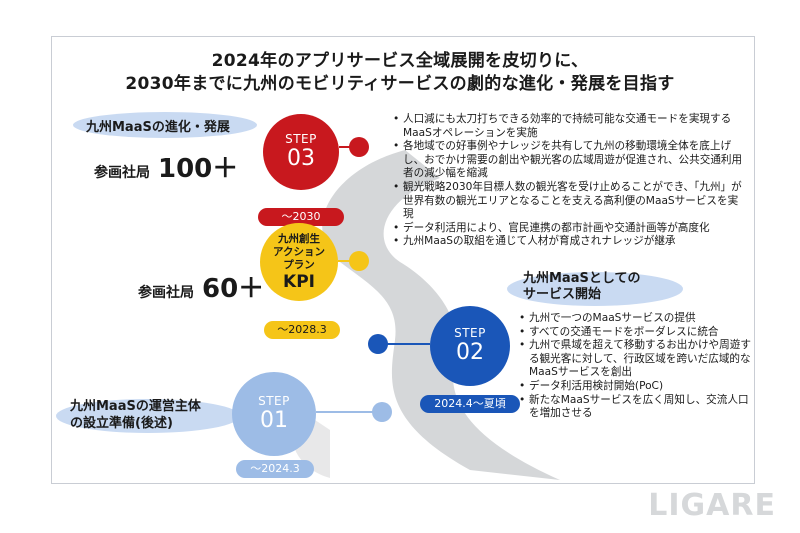  I want to click on label-operator-prep-line1: 九州MaaSの運営主体, so click(135, 406).